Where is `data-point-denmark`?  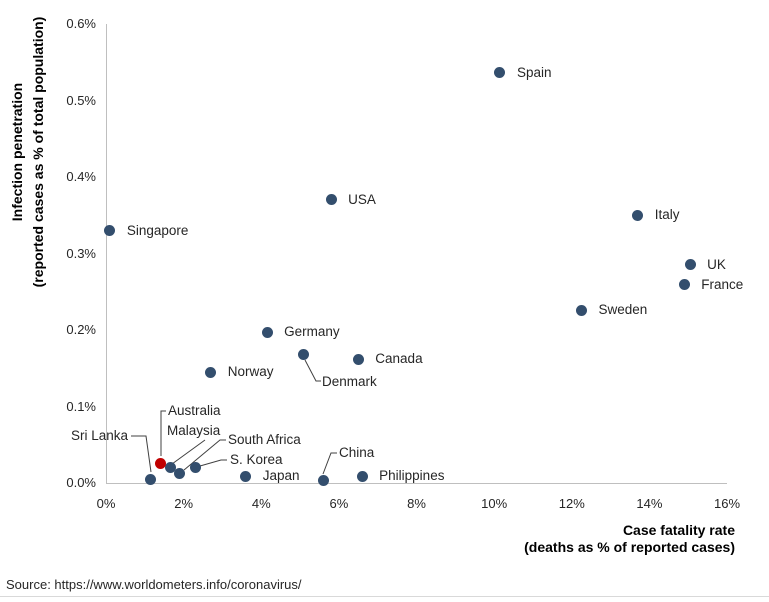 data-point-denmark is located at coordinates (304, 354).